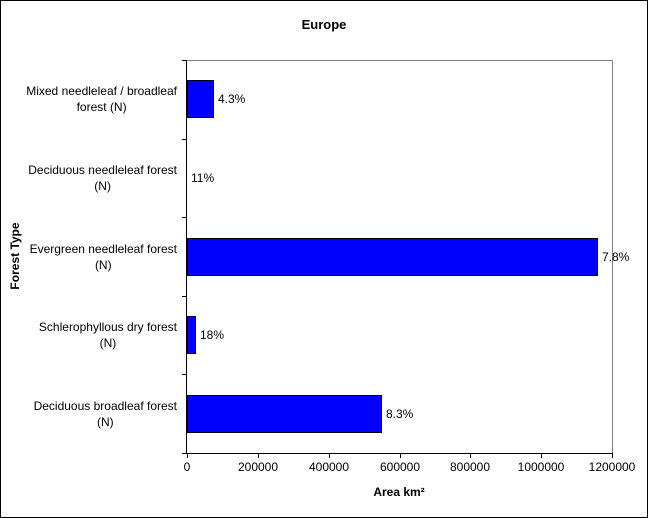 The height and width of the screenshot is (518, 648). I want to click on category-label: Deciduous broadleaf forest (N), so click(105, 414).